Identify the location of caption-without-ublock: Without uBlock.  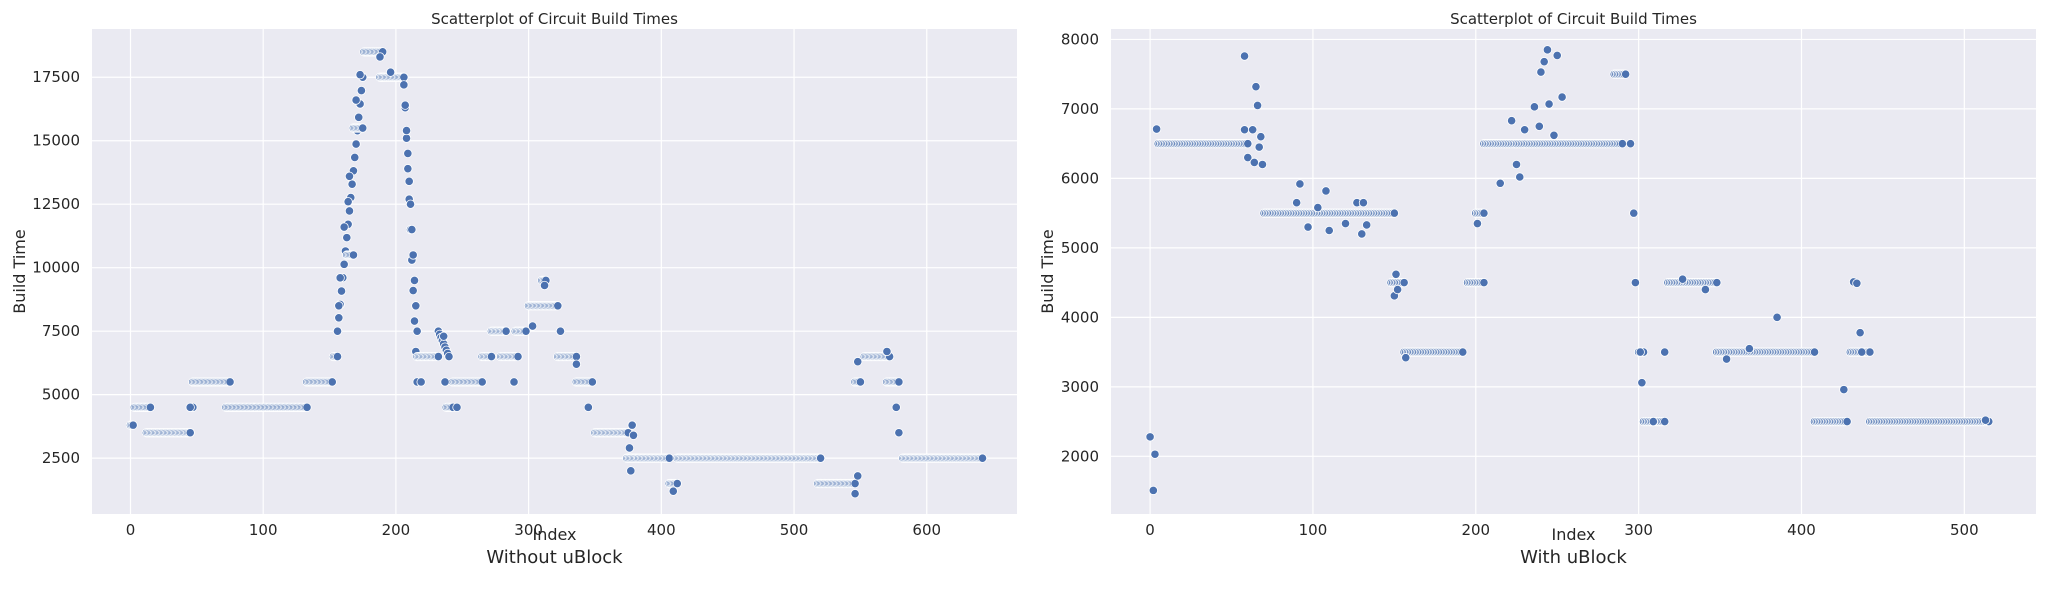
(554, 557).